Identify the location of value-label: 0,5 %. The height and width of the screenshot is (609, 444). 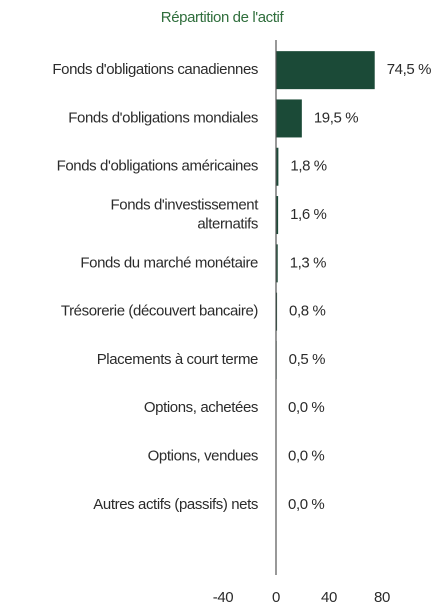
(307, 359).